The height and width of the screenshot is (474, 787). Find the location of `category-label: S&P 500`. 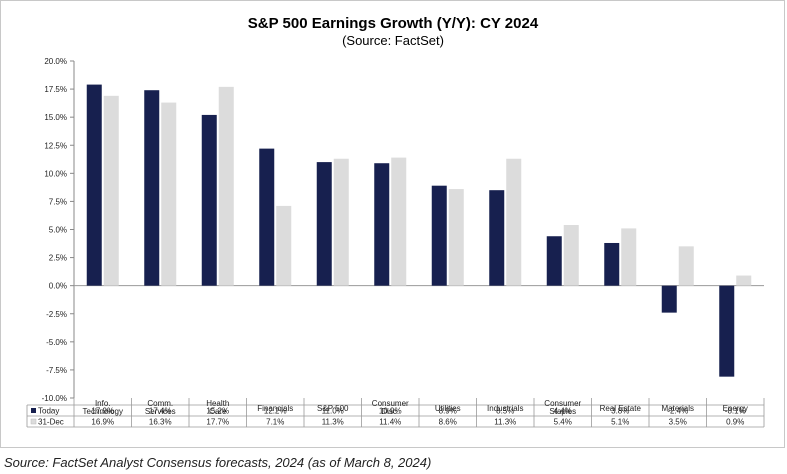

category-label: S&P 500 is located at coordinates (333, 408).